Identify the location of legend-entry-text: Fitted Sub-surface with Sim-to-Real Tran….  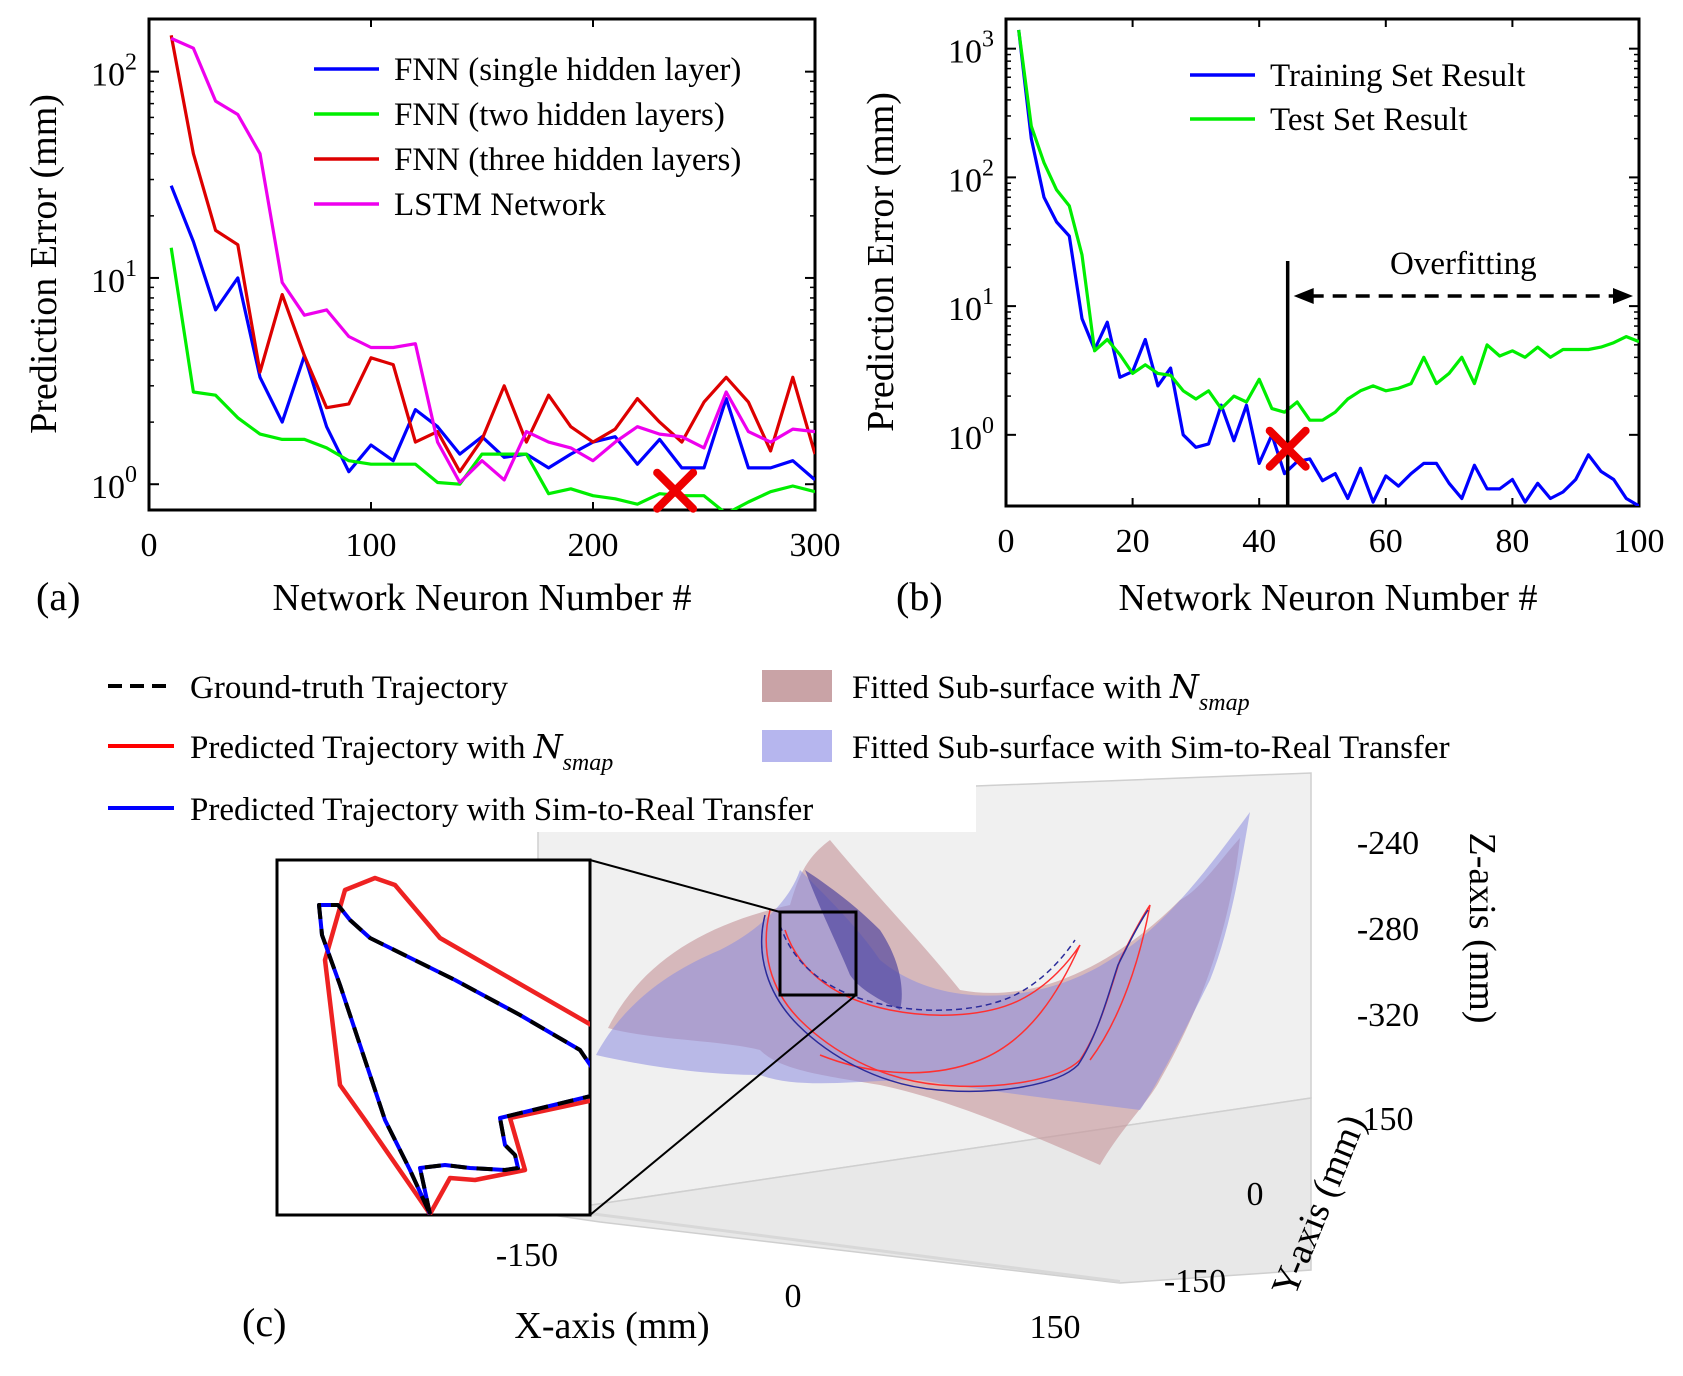
(1151, 748).